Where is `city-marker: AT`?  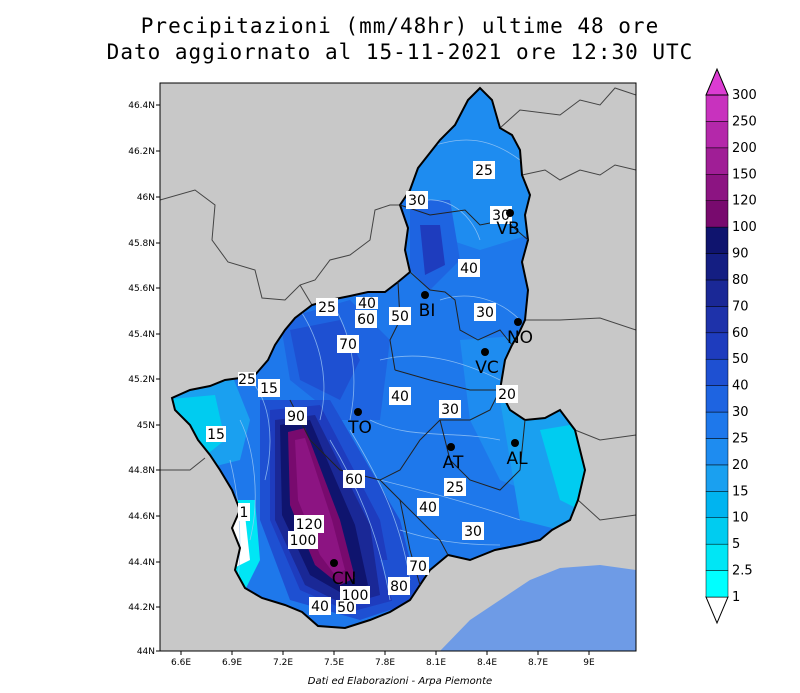 city-marker: AT is located at coordinates (453, 458).